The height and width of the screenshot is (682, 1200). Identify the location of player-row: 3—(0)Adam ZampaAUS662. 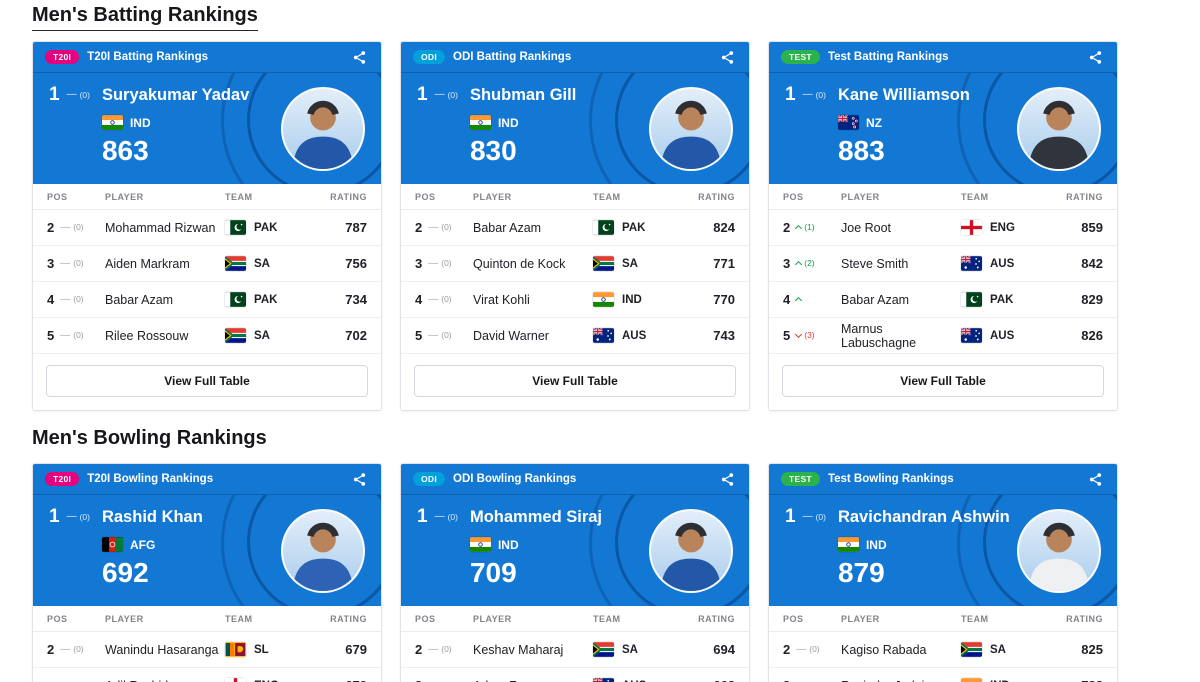
(575, 675).